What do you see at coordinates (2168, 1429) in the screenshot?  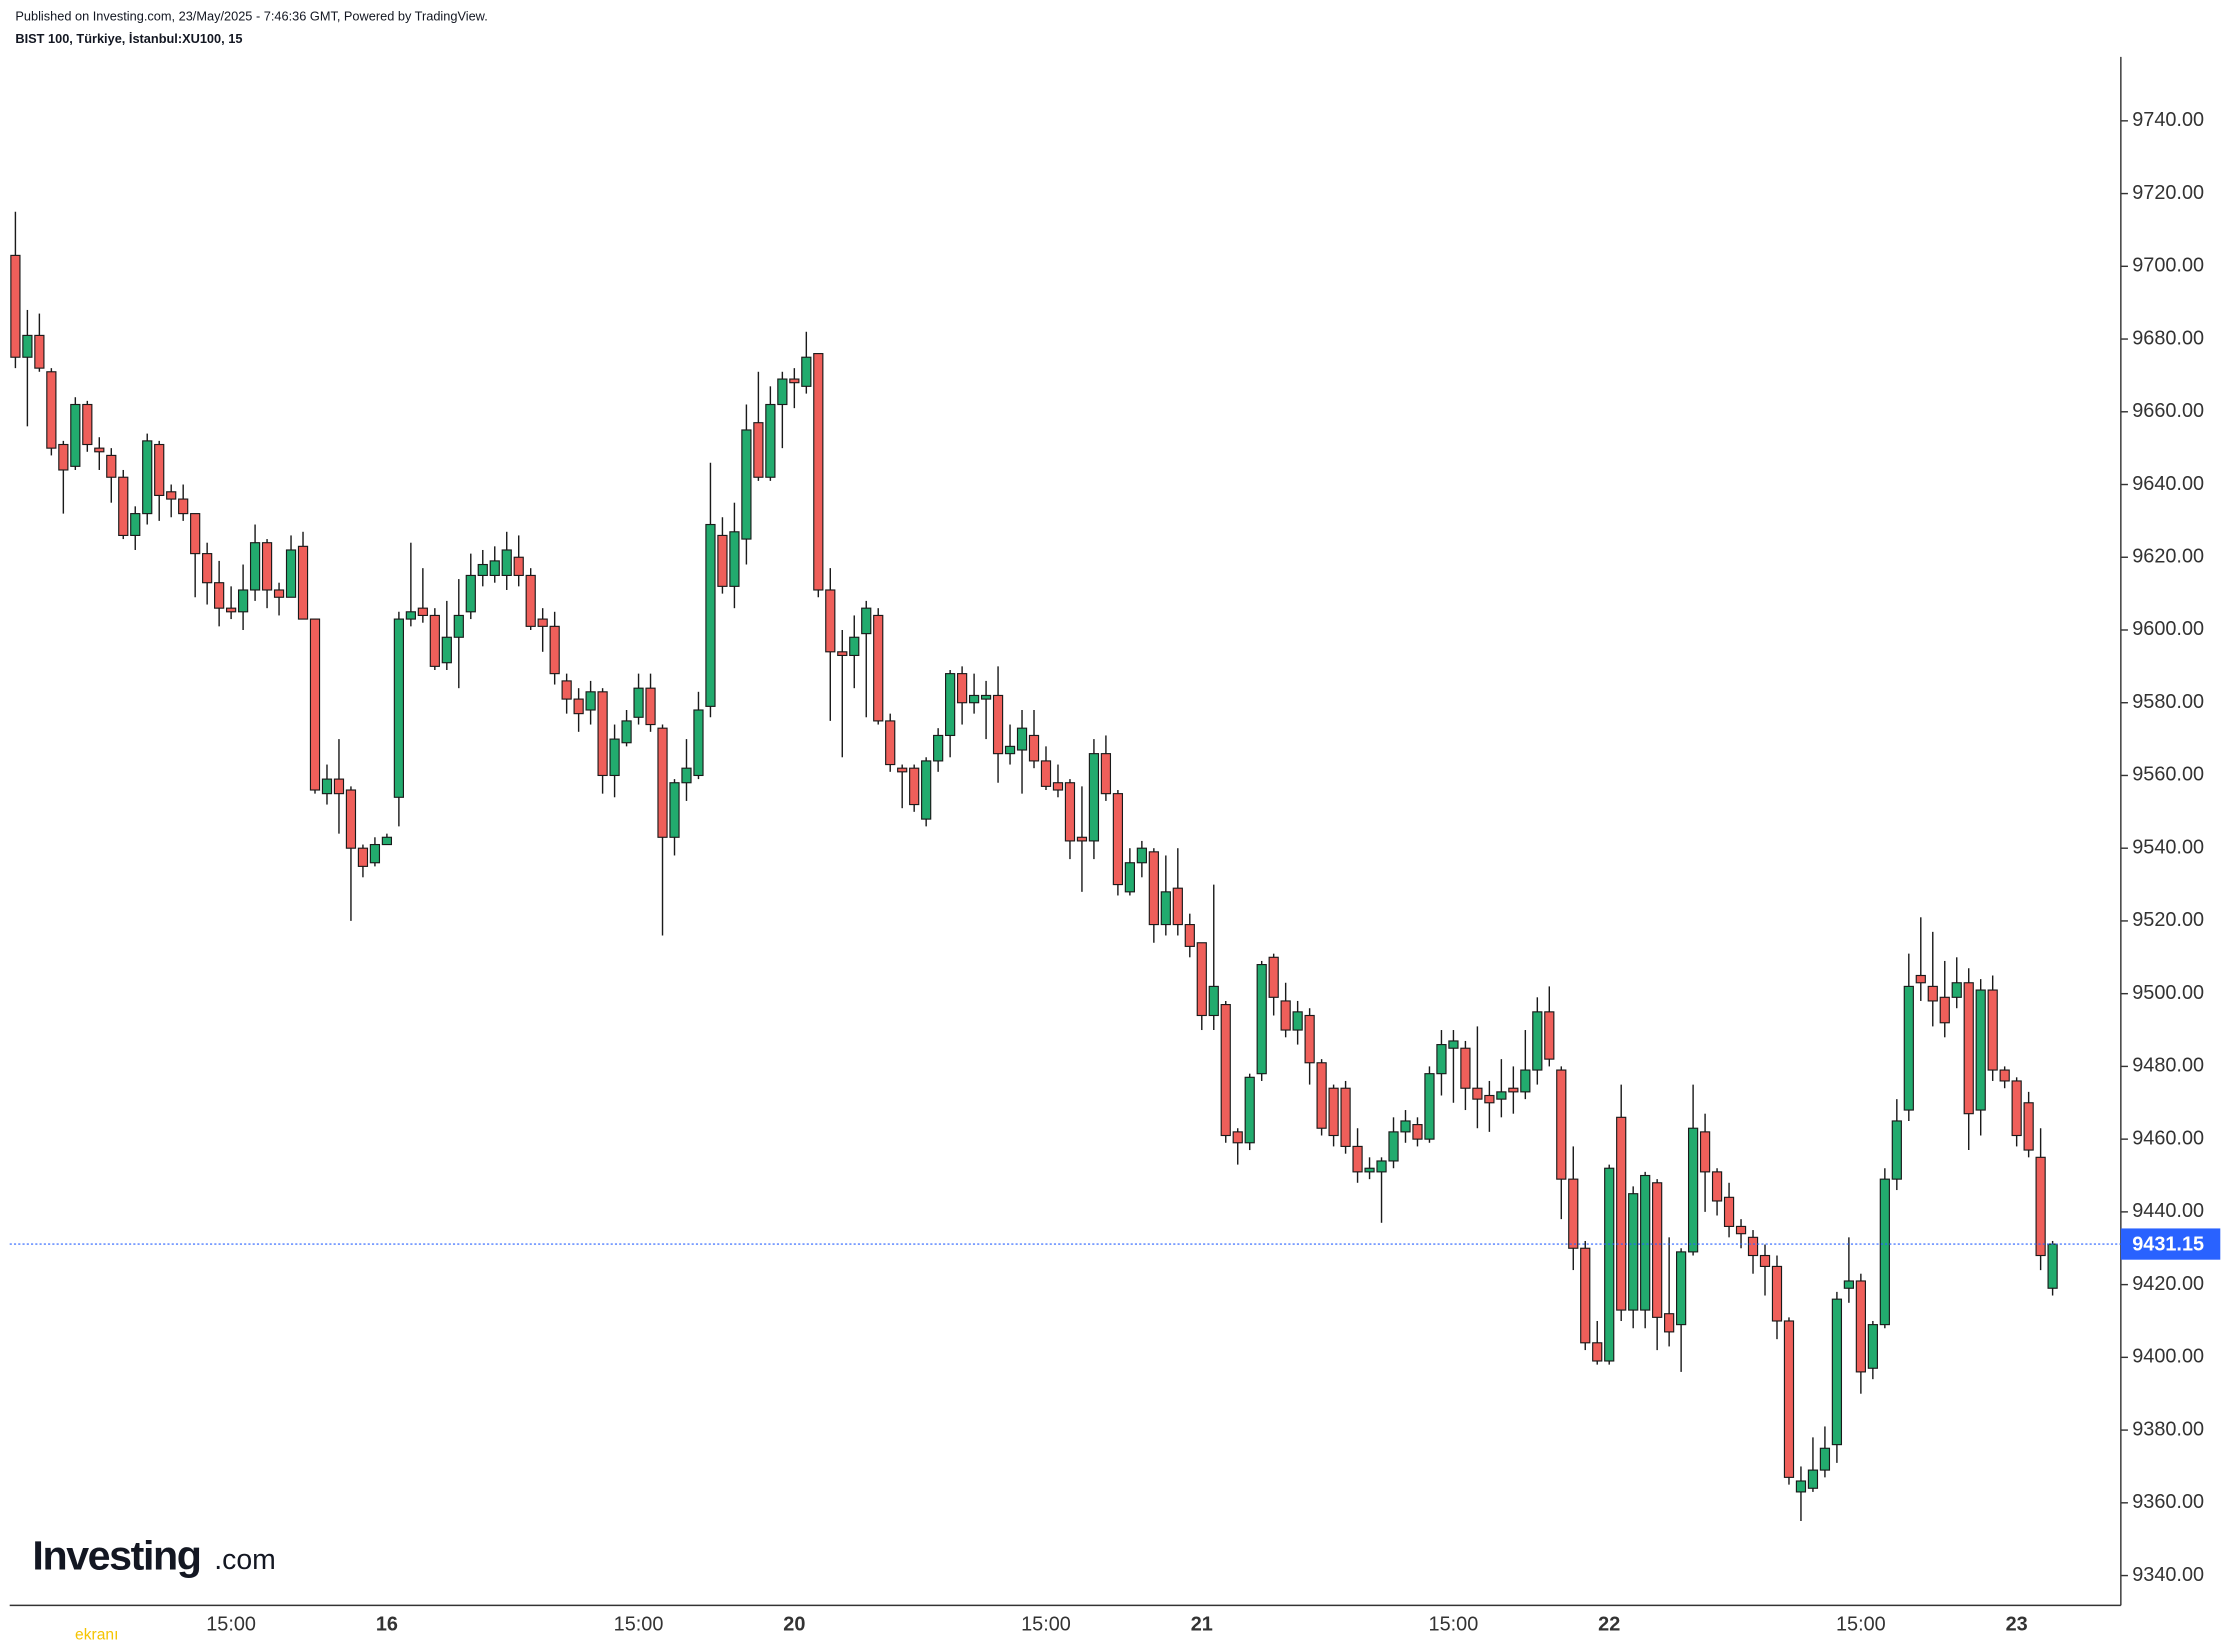 I see `y-tick-label: 9380.00` at bounding box center [2168, 1429].